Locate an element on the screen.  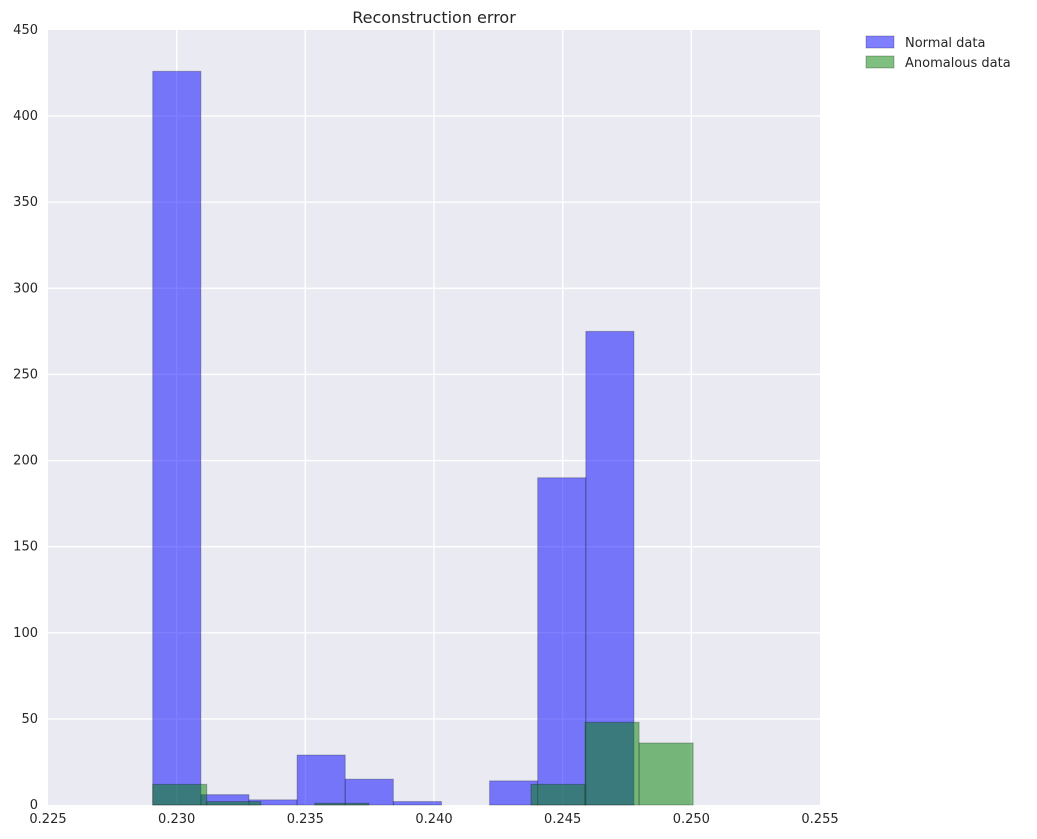
x-tick-label: 0.230 is located at coordinates (176, 819).